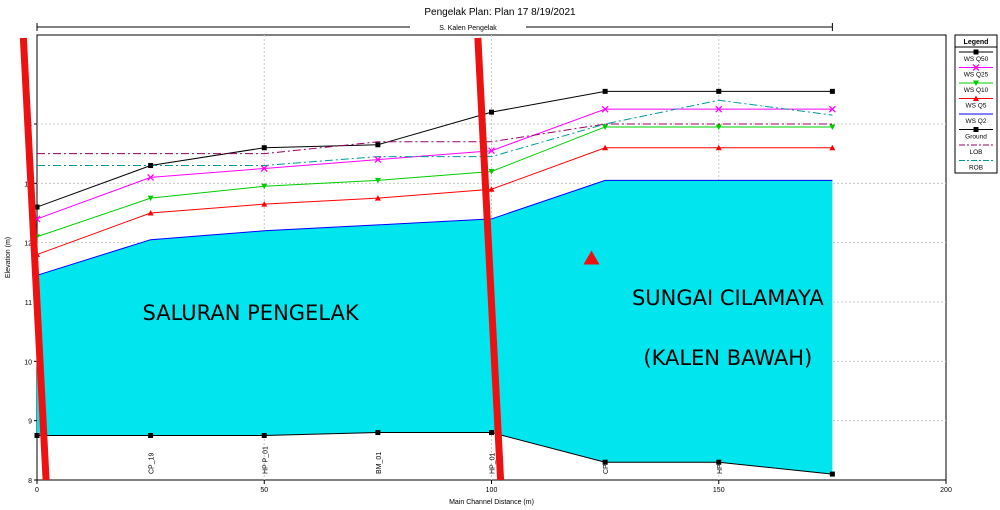 This screenshot has width=1000, height=510. I want to click on legend-label: WS Q2, so click(976, 121).